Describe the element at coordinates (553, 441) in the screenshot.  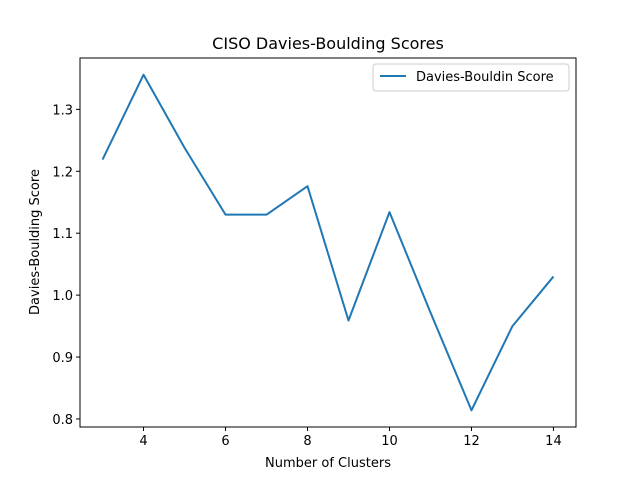
I see `x-tick-label: 14` at that location.